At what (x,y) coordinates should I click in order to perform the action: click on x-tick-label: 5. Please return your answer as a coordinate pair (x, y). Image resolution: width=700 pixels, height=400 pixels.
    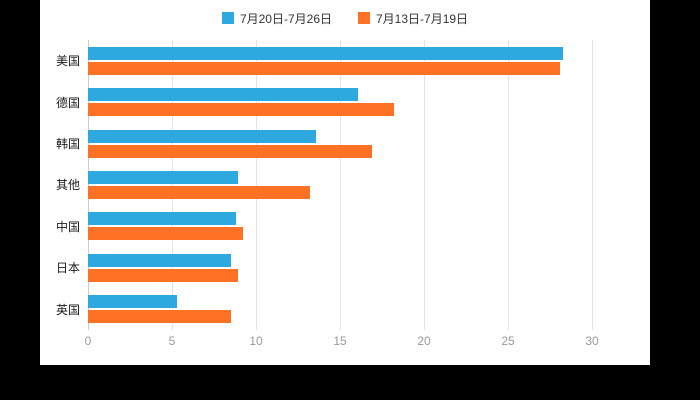
    Looking at the image, I should click on (172, 341).